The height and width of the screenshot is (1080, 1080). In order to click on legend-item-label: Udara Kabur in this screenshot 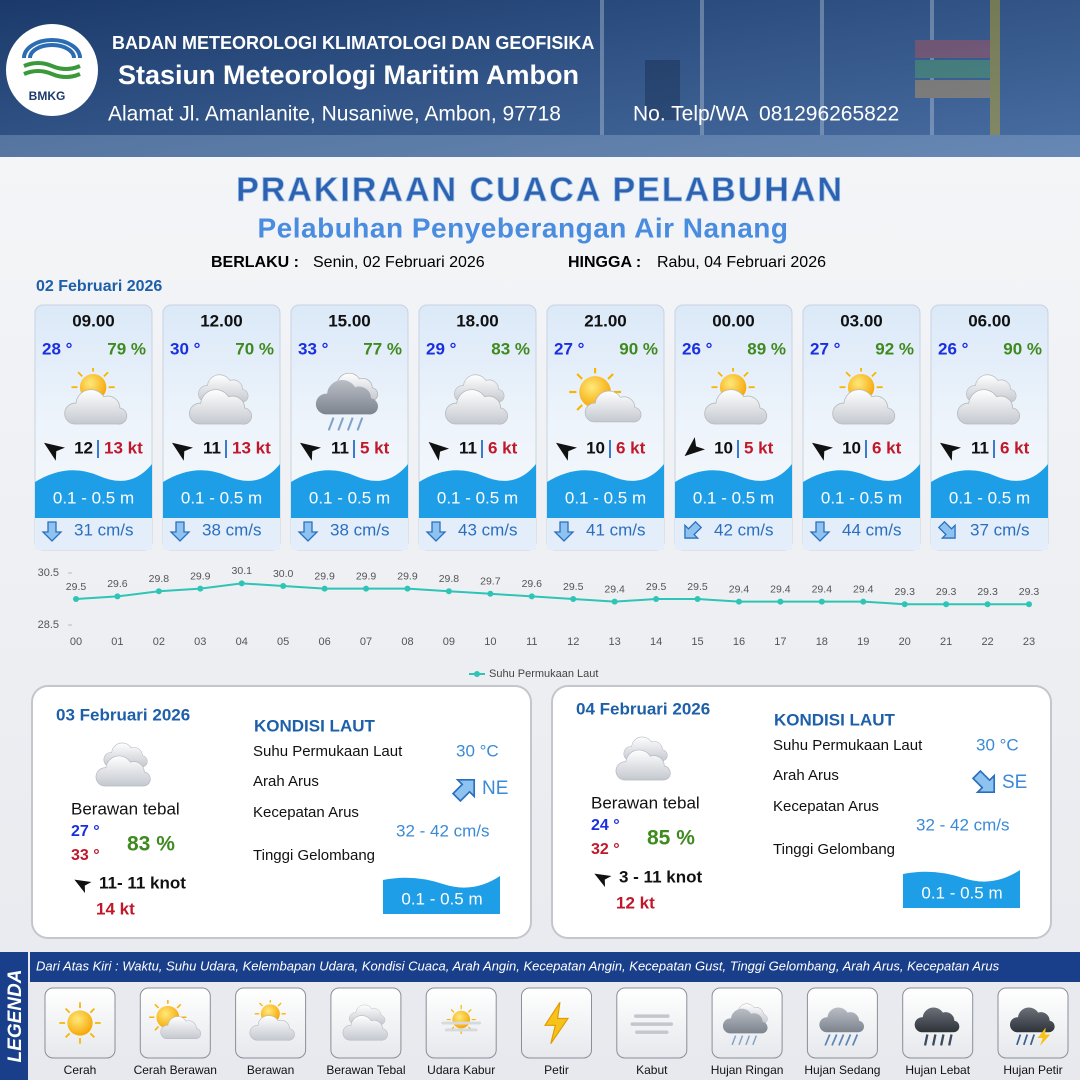, I will do `click(461, 1070)`.